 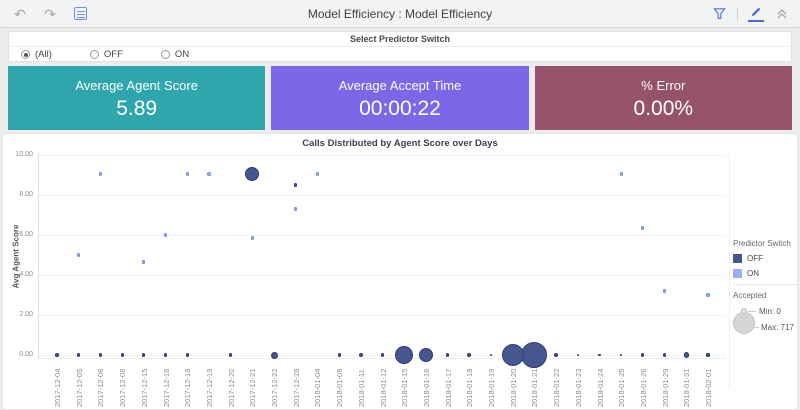 I want to click on x-tick-label: 2018-01-31, so click(x=687, y=387).